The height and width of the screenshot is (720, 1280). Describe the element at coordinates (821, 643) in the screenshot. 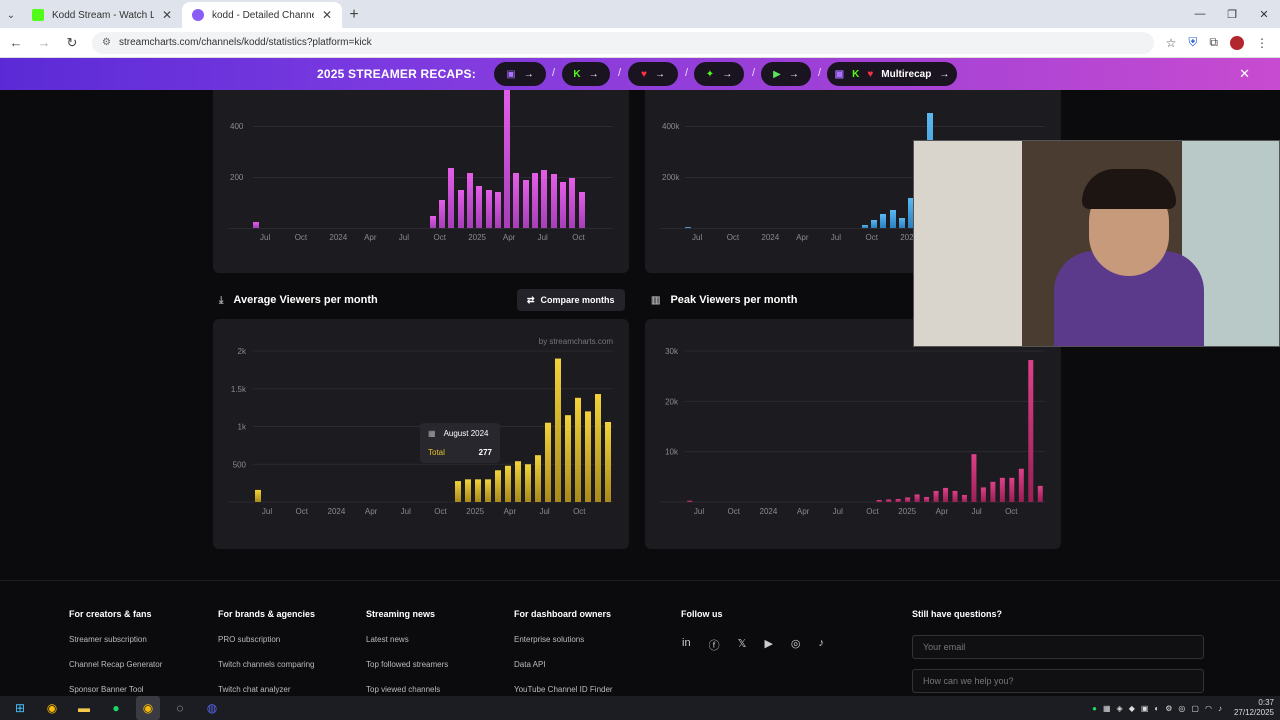

I see `tiktok-icon: ♪` at that location.